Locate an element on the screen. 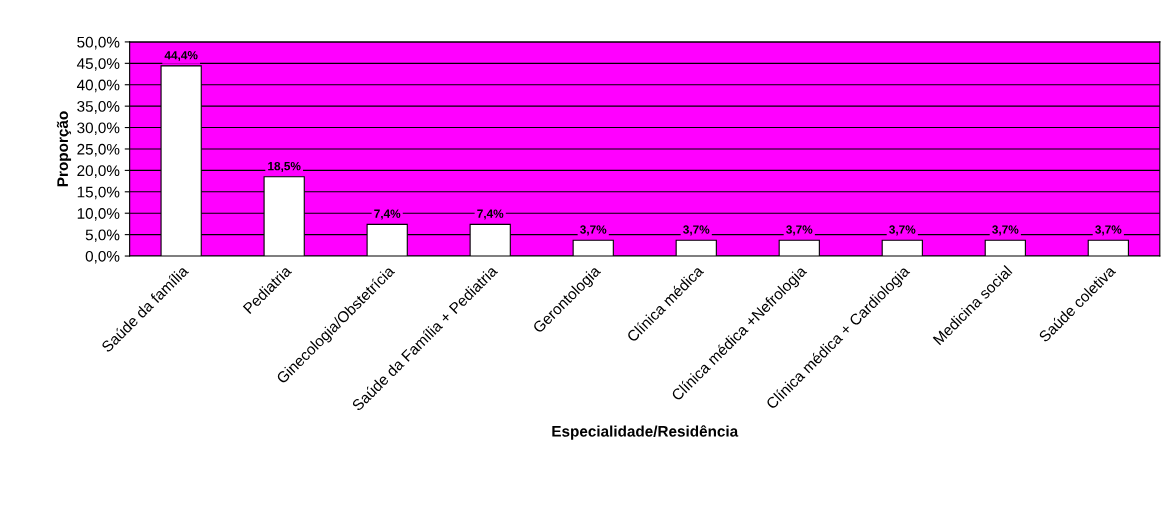 This screenshot has height=505, width=1168. y-tick-label: 10,0% is located at coordinates (98, 214).